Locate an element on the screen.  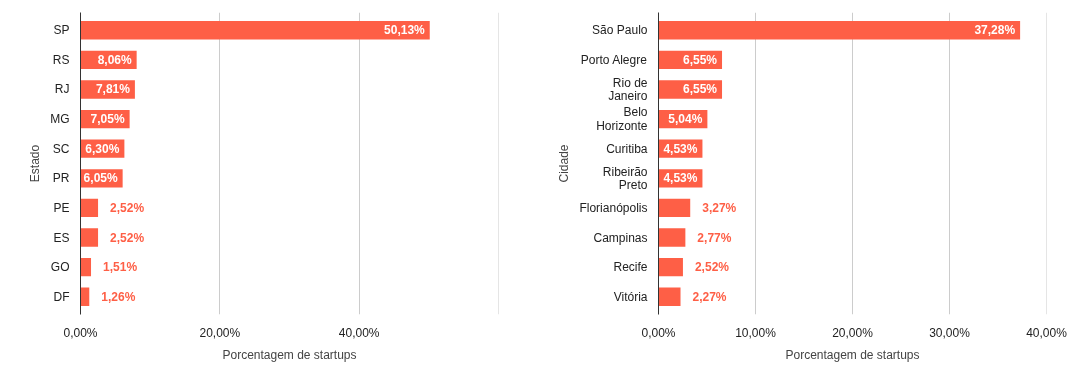
data-label: 8,06% is located at coordinates (114, 59).